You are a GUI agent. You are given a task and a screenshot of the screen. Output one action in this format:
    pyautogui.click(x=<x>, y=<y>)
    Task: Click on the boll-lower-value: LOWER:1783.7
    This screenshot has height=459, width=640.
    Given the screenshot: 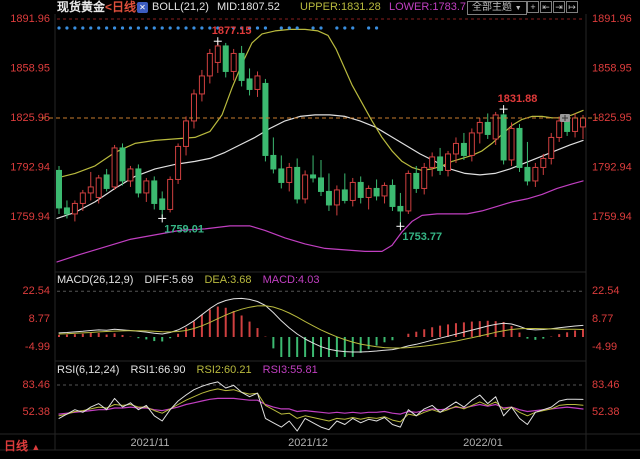 What is the action you would take?
    pyautogui.click(x=428, y=7)
    